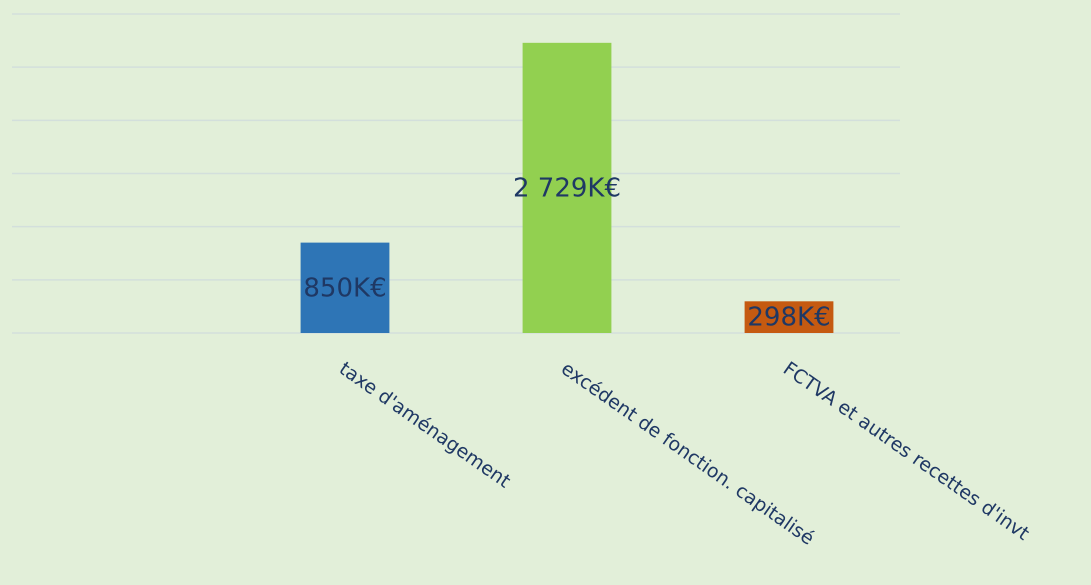  Describe the element at coordinates (687, 454) in the screenshot. I see `x-tick-label: excédent de fonction. capitalisé` at that location.